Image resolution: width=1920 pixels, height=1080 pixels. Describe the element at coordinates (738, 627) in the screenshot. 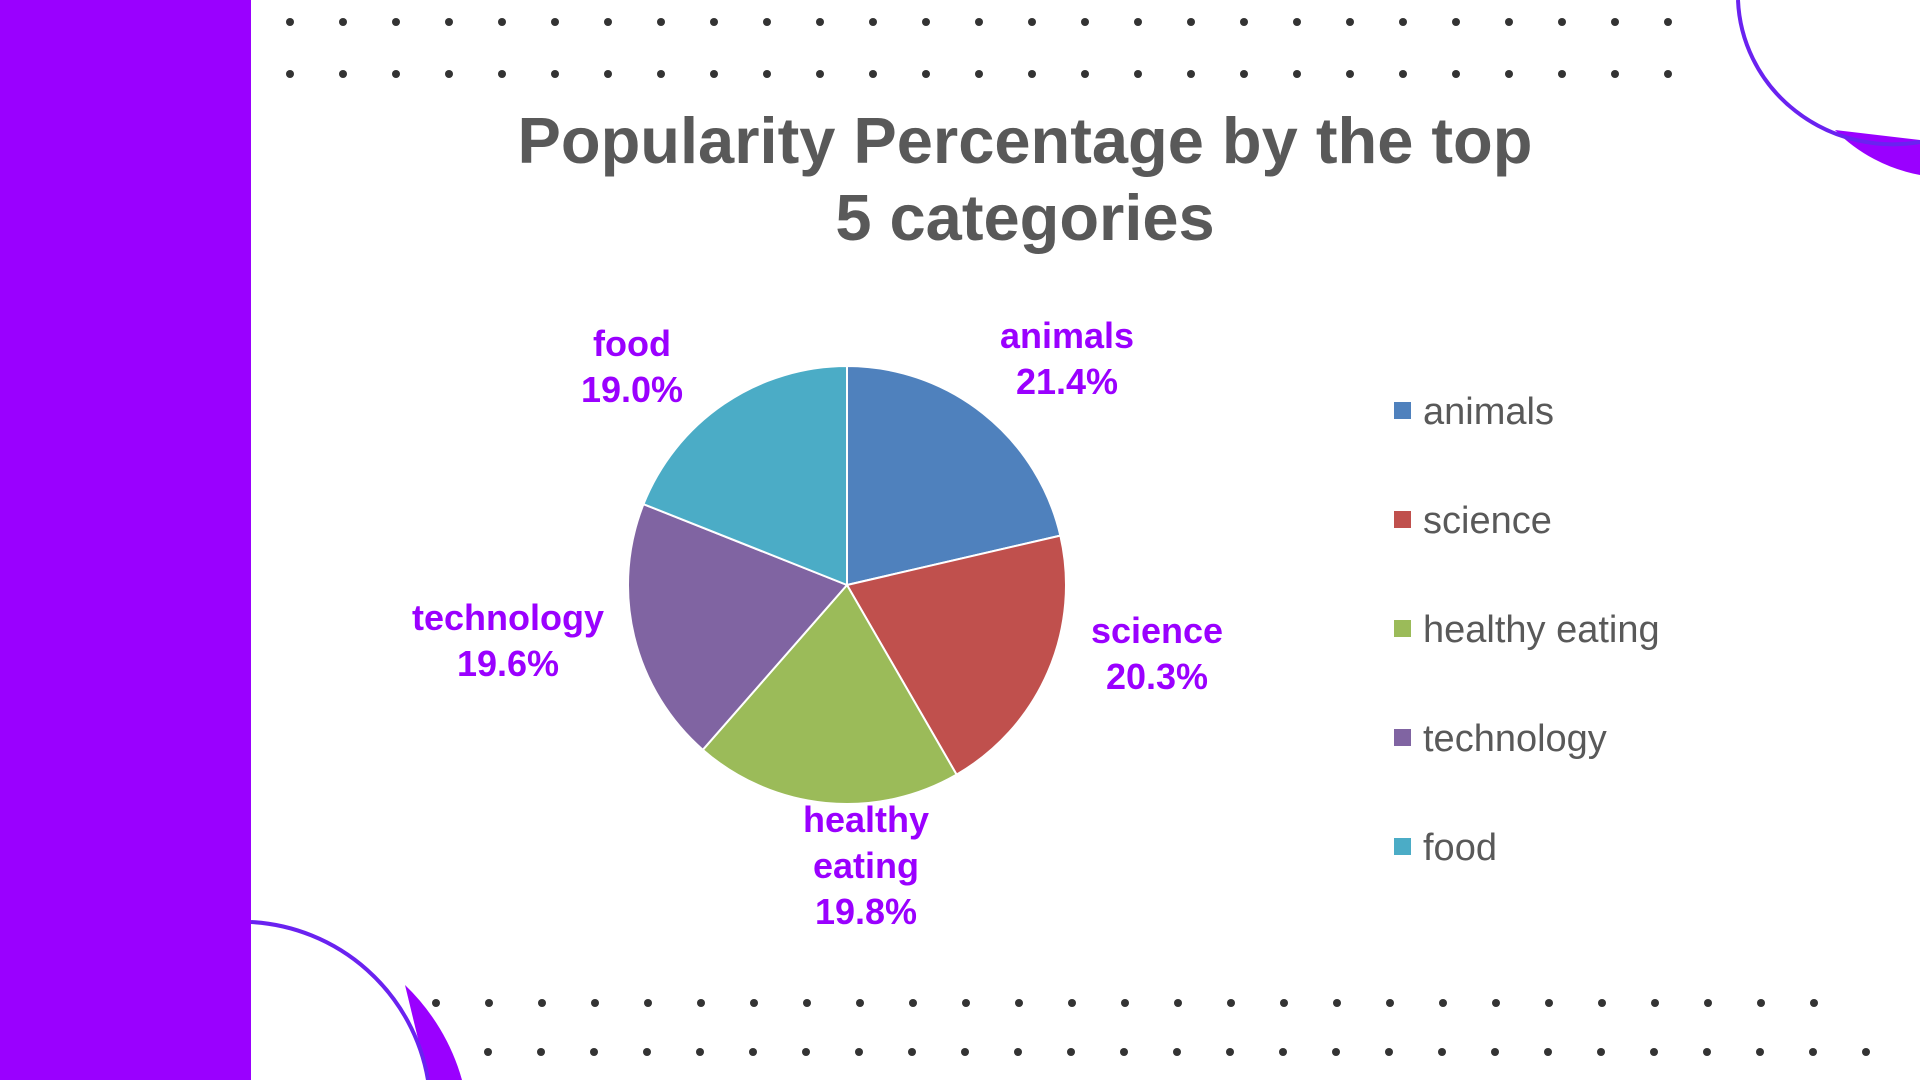

I see `pie-slice-technology` at that location.